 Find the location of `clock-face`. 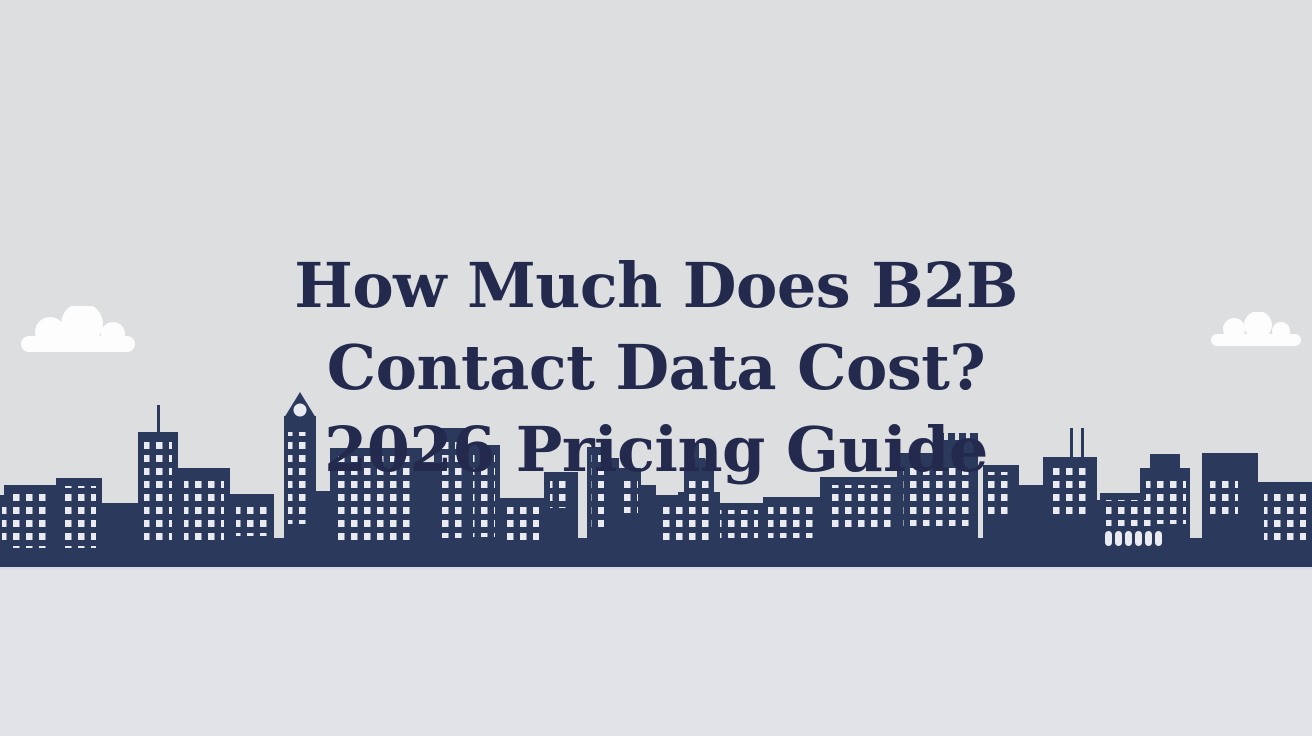

clock-face is located at coordinates (300, 410).